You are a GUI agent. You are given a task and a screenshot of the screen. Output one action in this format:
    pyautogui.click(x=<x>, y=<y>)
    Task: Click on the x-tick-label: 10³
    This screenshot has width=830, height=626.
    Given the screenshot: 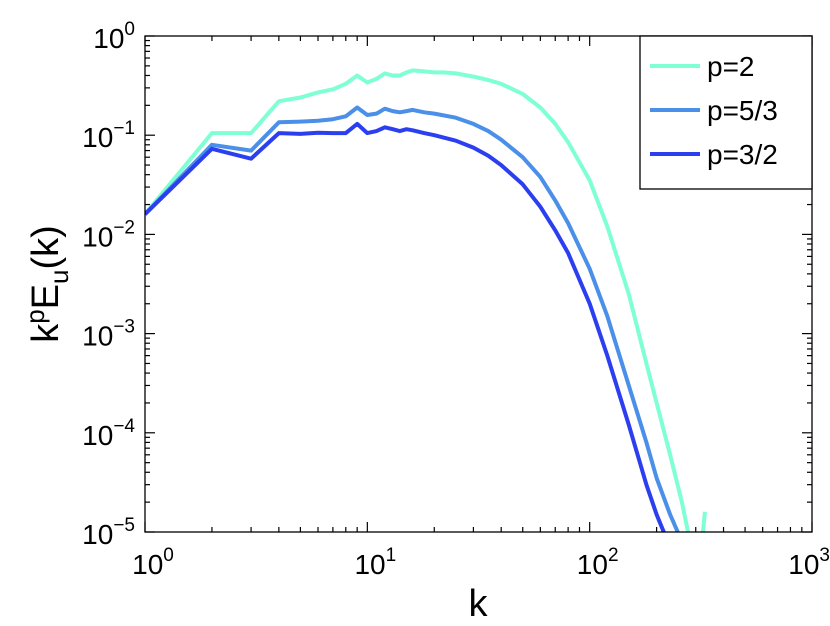 What is the action you would take?
    pyautogui.click(x=809, y=562)
    